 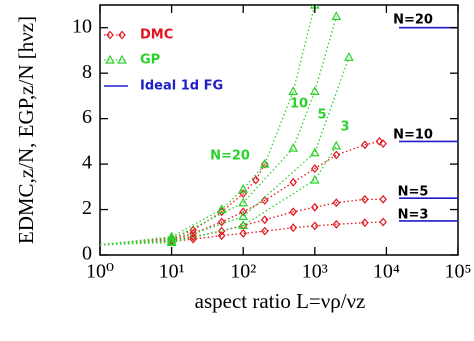 What do you see at coordinates (100, 272) in the screenshot?
I see `x-tick-label: 10⁰` at bounding box center [100, 272].